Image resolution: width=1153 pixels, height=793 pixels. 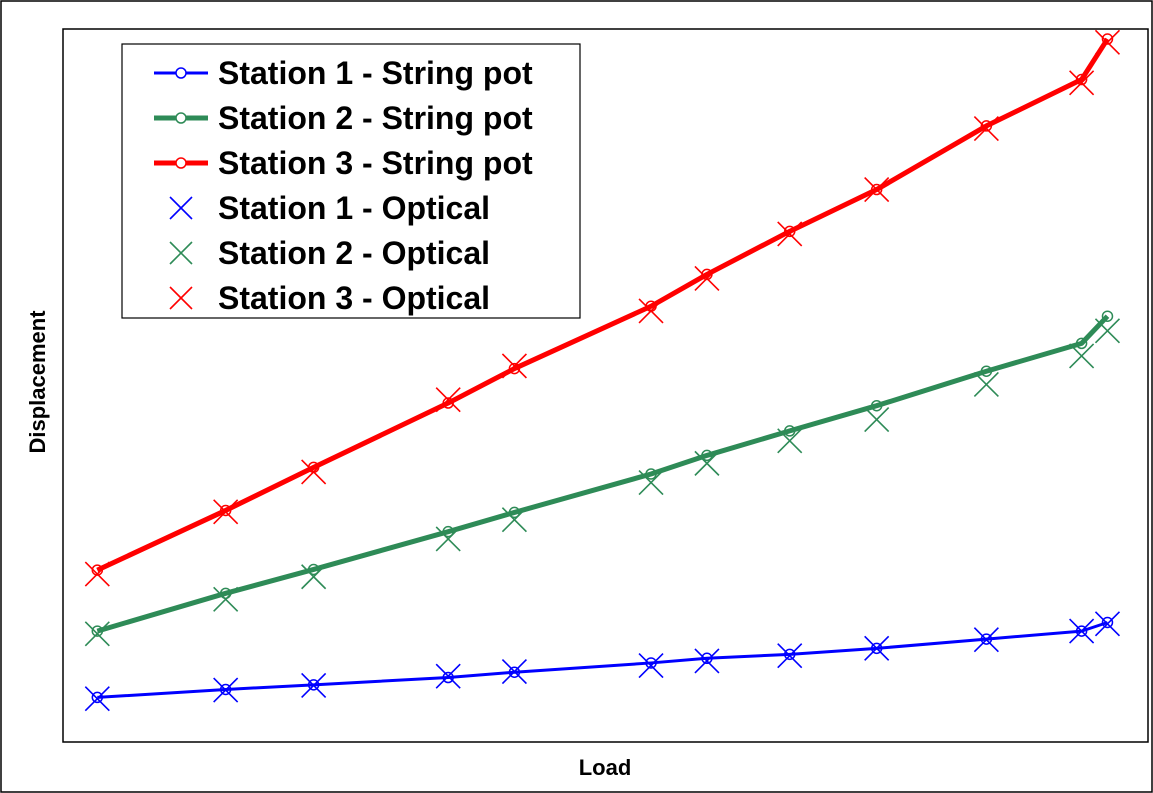 What do you see at coordinates (181, 118) in the screenshot?
I see `legend-marker-station-2-string-pot` at bounding box center [181, 118].